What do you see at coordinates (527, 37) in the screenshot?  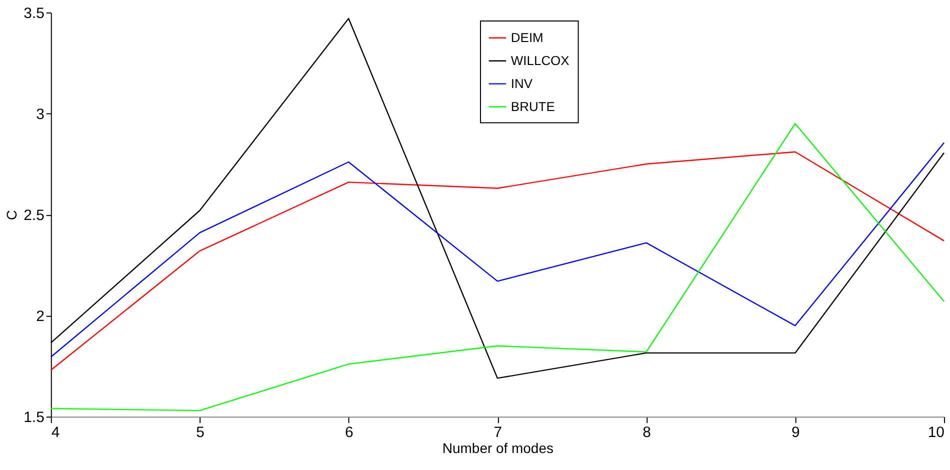 I see `legend-label: DEIM` at bounding box center [527, 37].